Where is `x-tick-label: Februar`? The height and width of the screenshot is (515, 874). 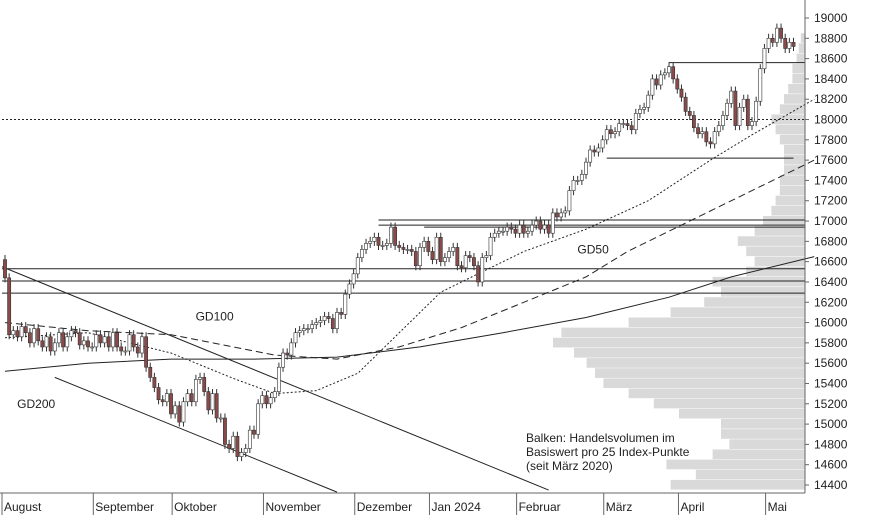
x-tick-label: Februar is located at coordinates (540, 507).